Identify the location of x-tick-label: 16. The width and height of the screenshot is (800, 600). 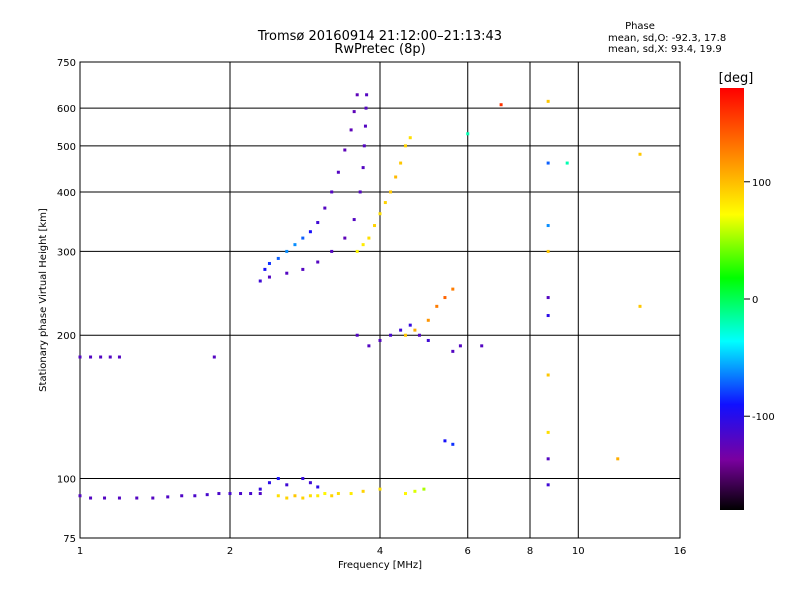
(680, 551).